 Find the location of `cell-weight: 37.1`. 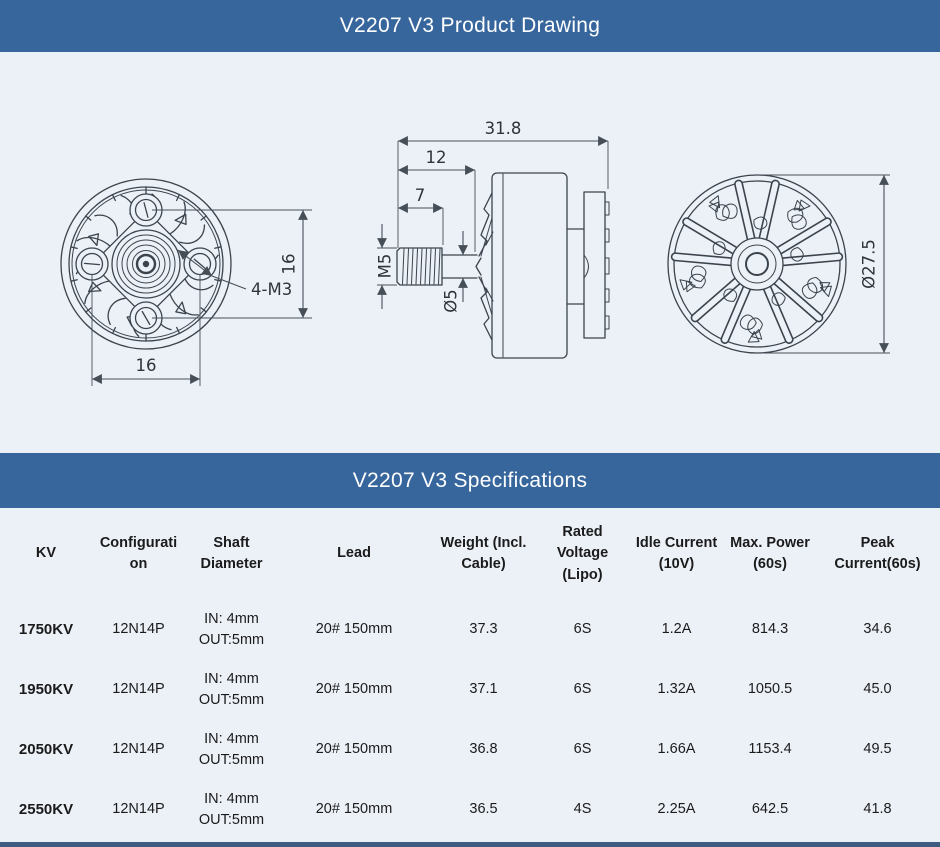

cell-weight: 37.1 is located at coordinates (483, 689).